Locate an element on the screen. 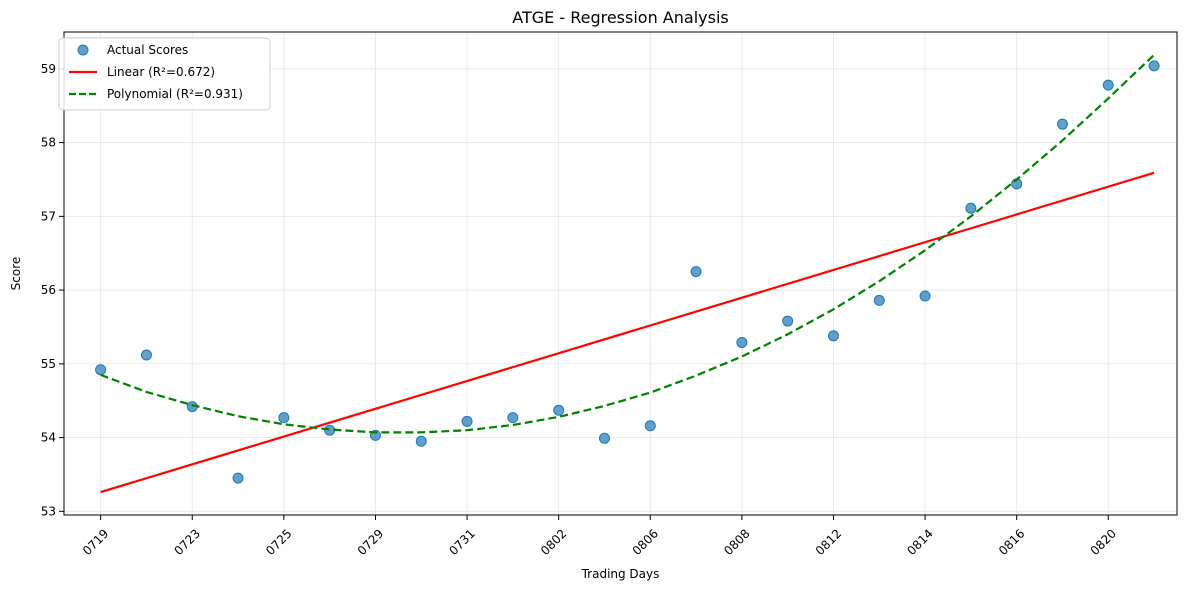 The width and height of the screenshot is (1189, 594). legend-box is located at coordinates (164, 74).